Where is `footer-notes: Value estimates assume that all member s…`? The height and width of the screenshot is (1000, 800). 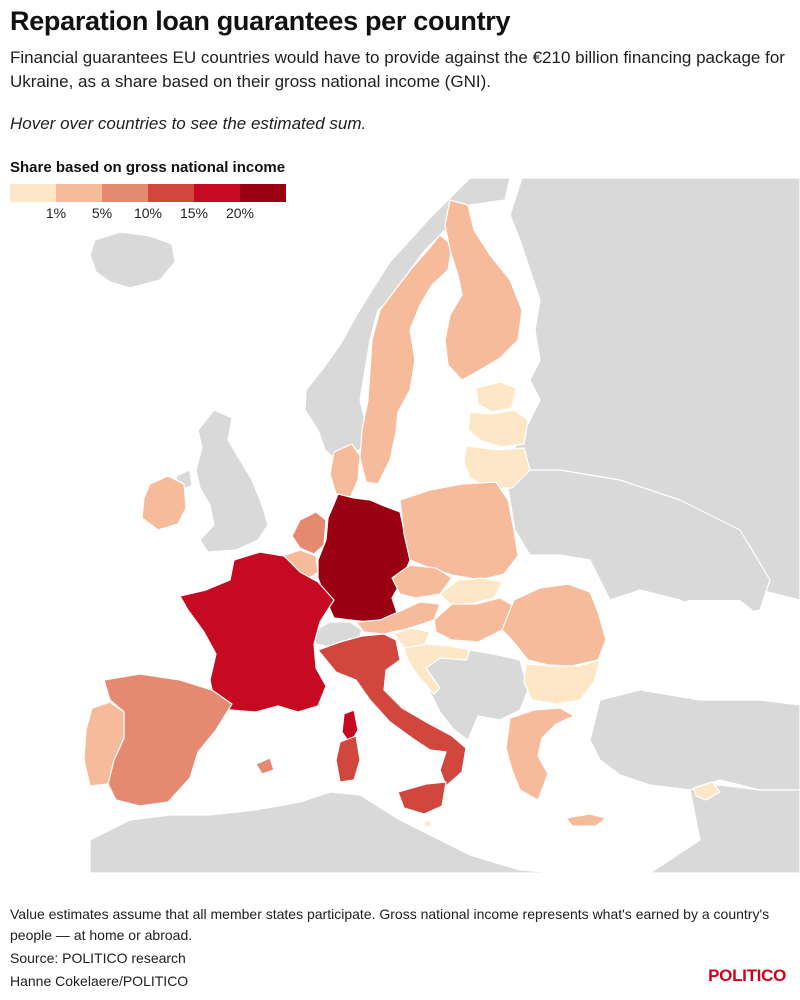 footer-notes: Value estimates assume that all member s… is located at coordinates (395, 949).